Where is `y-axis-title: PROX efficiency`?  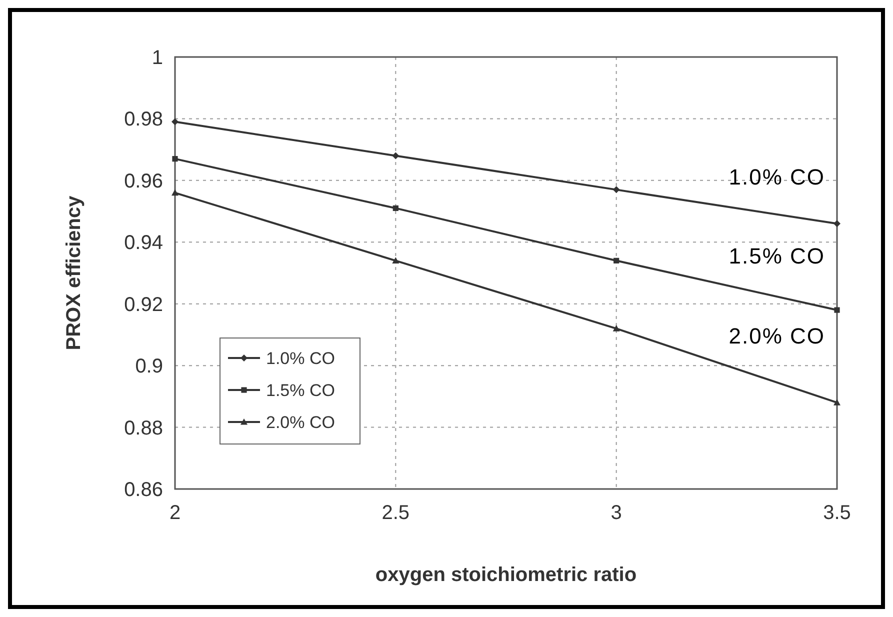
y-axis-title: PROX efficiency is located at coordinates (74, 272).